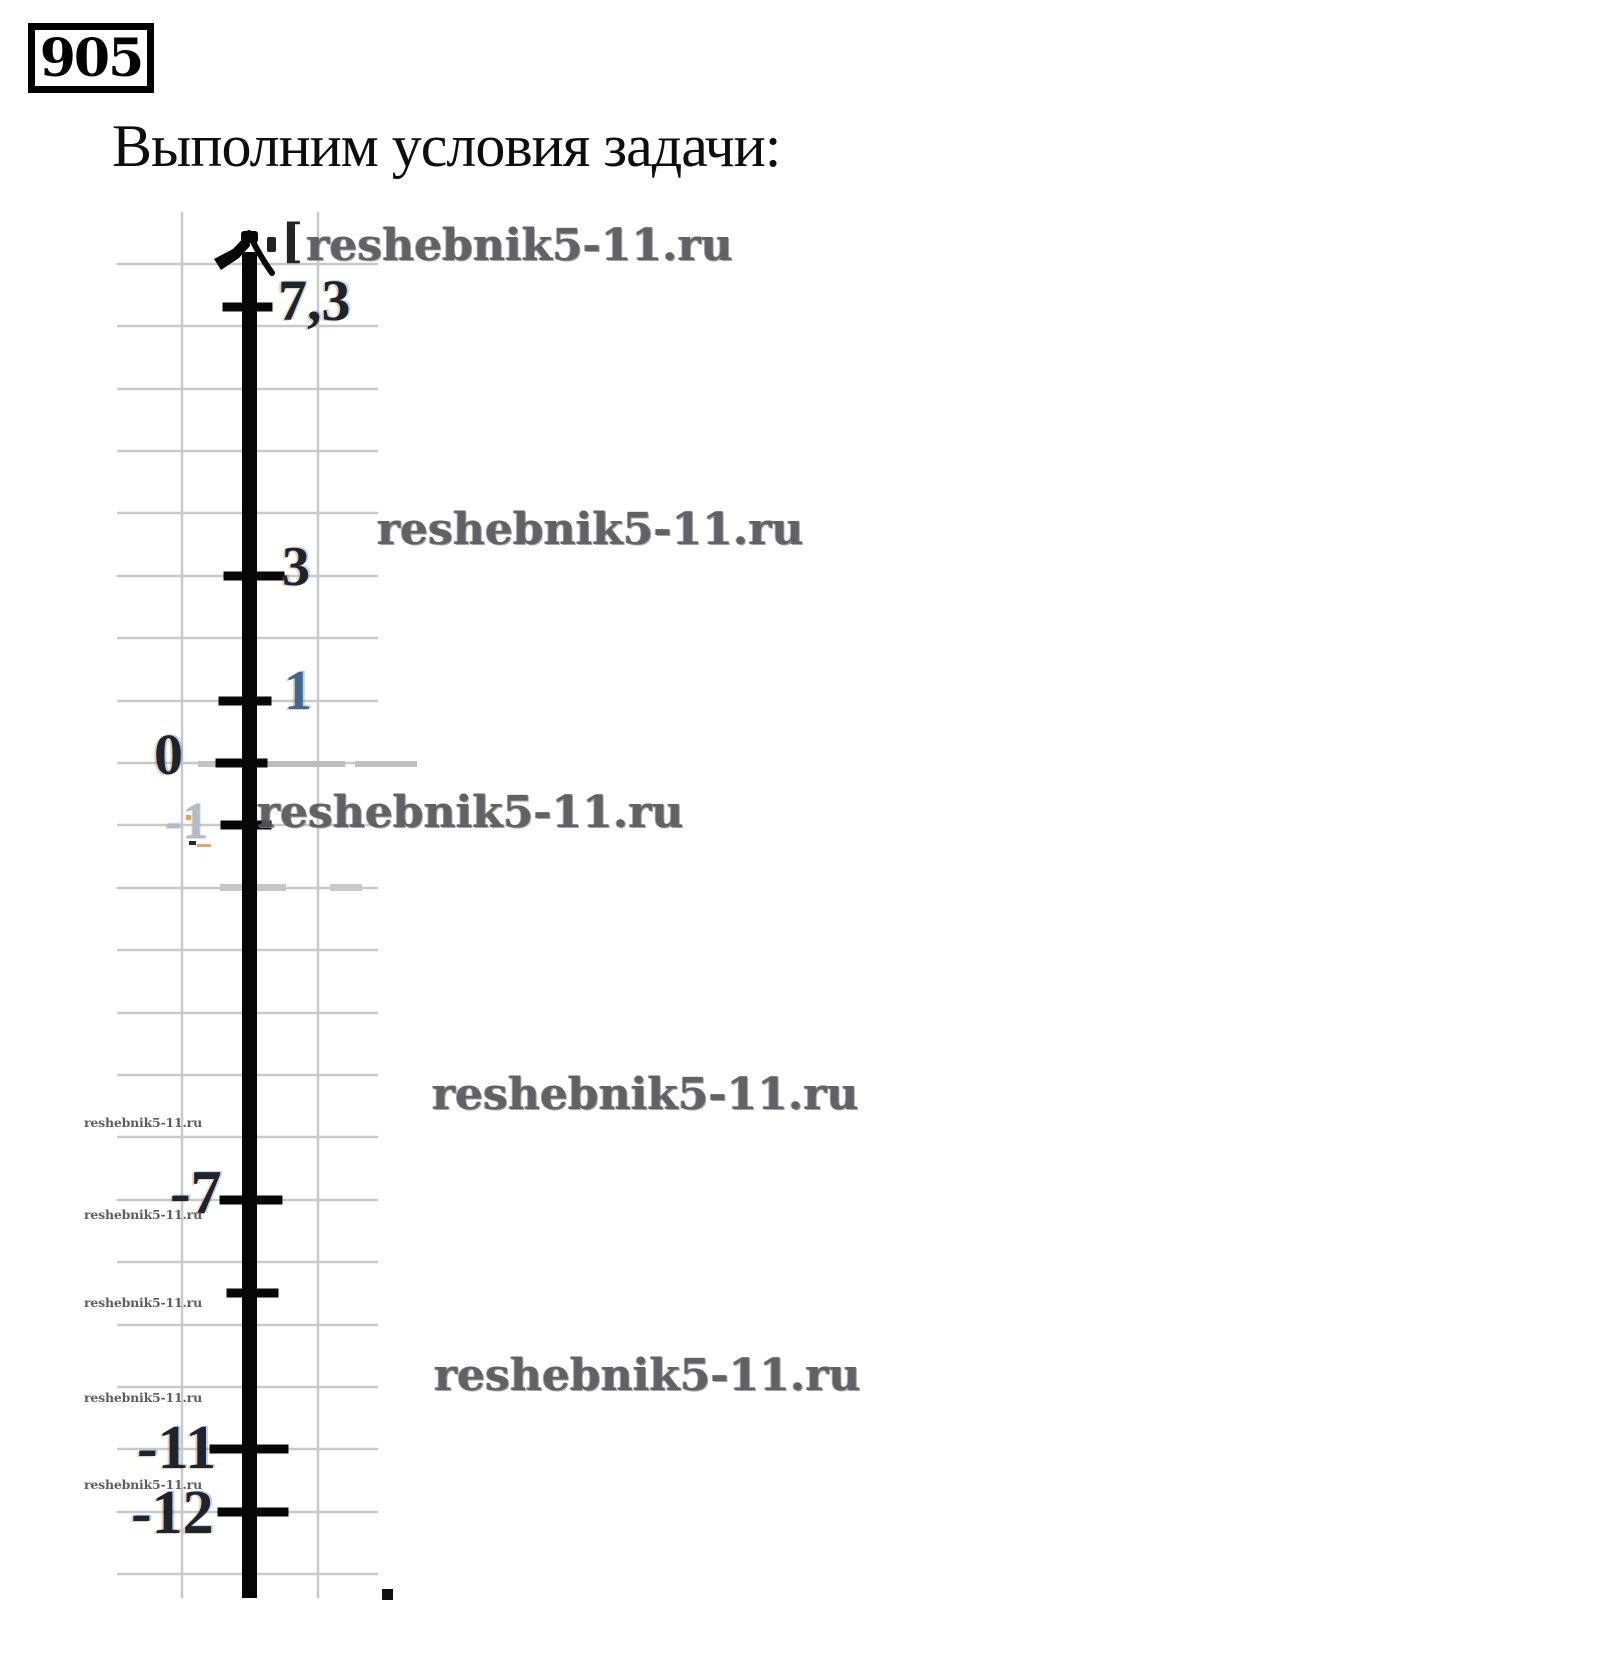 The width and height of the screenshot is (1603, 1664). I want to click on tick-label-3: 3, so click(296, 567).